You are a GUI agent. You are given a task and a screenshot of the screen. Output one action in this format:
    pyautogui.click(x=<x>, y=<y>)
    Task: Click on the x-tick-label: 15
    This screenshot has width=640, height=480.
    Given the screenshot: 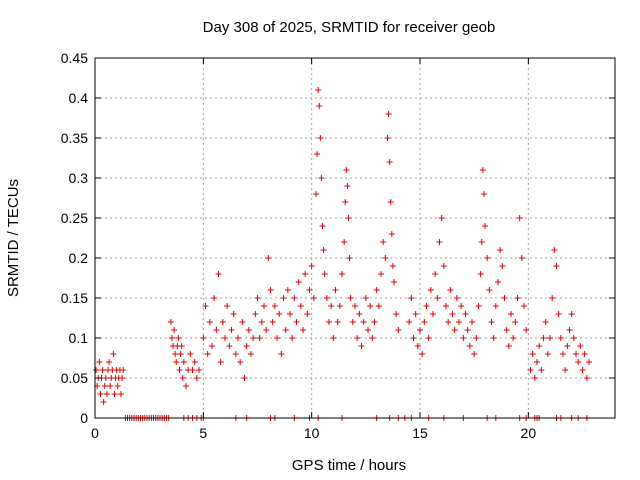 What is the action you would take?
    pyautogui.click(x=420, y=433)
    